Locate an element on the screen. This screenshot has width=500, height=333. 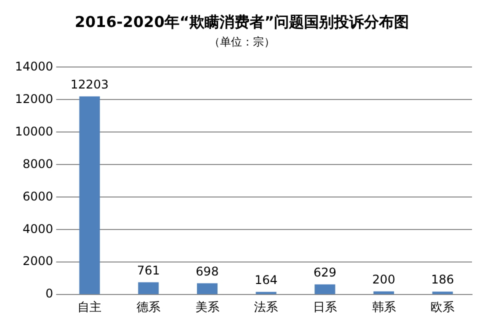
x-tick-label: 德系 is located at coordinates (148, 307).